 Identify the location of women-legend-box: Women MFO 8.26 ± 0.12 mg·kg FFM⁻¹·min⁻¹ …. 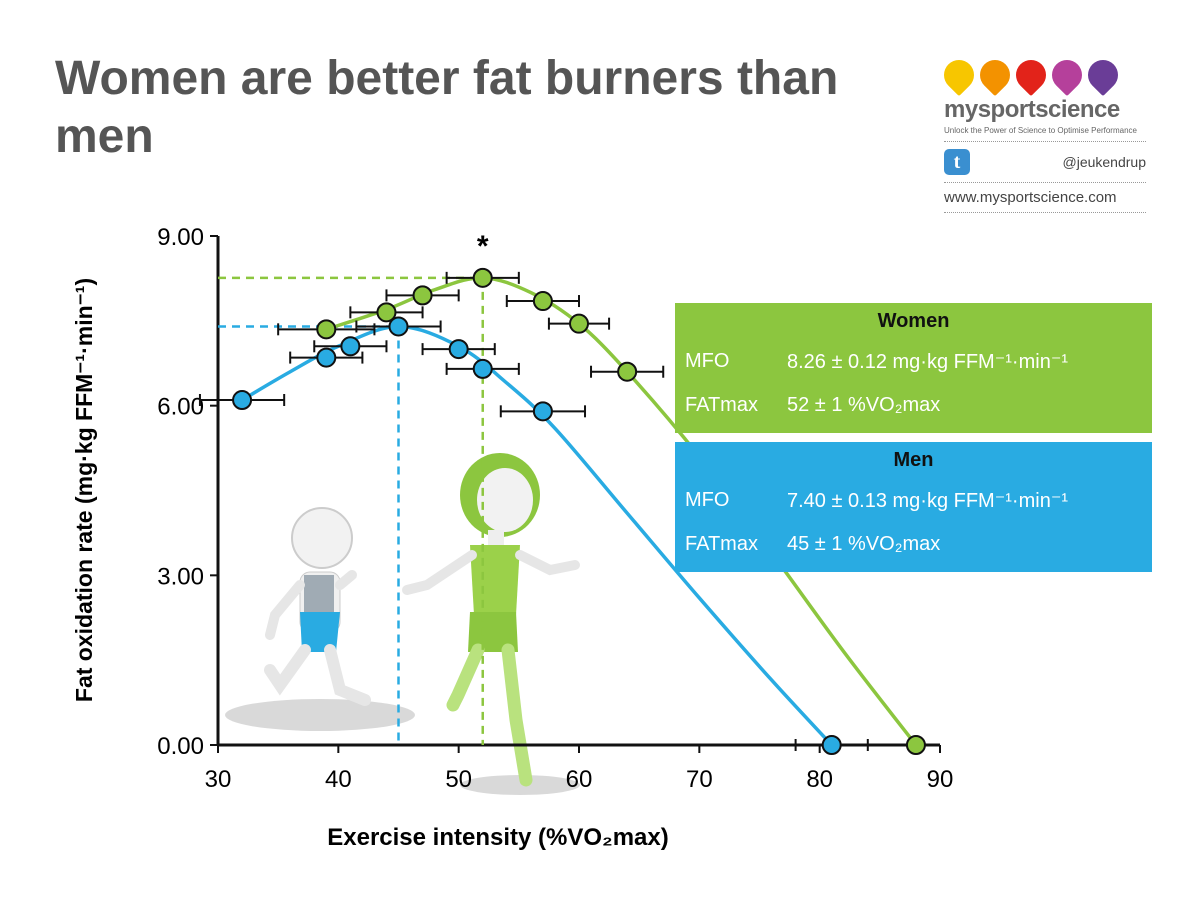
(913, 368).